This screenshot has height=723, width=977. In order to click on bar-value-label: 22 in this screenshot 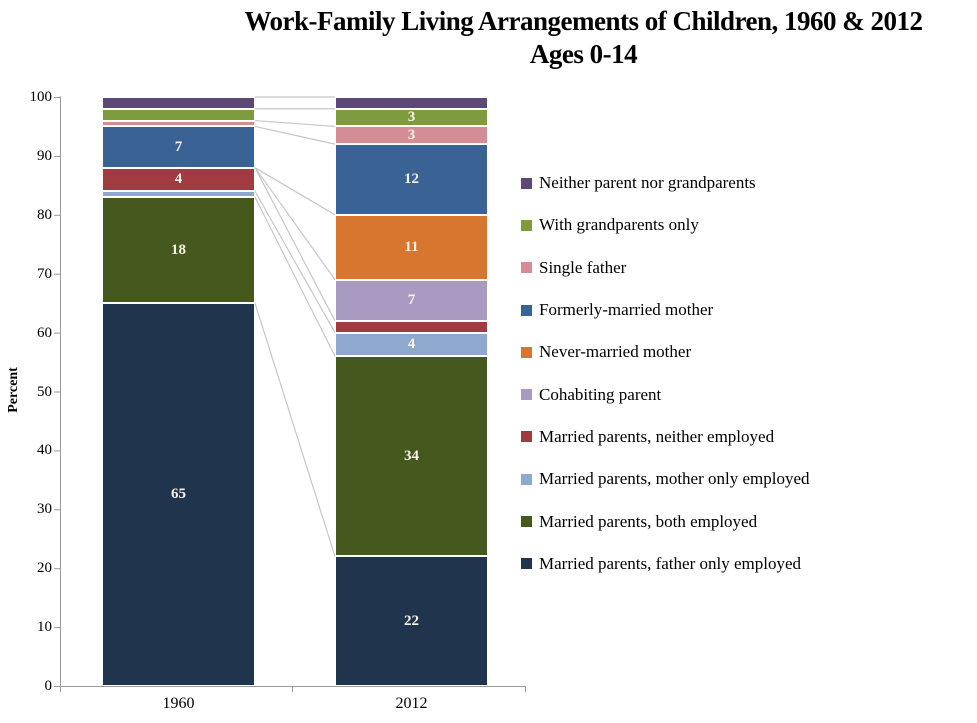, I will do `click(411, 620)`.